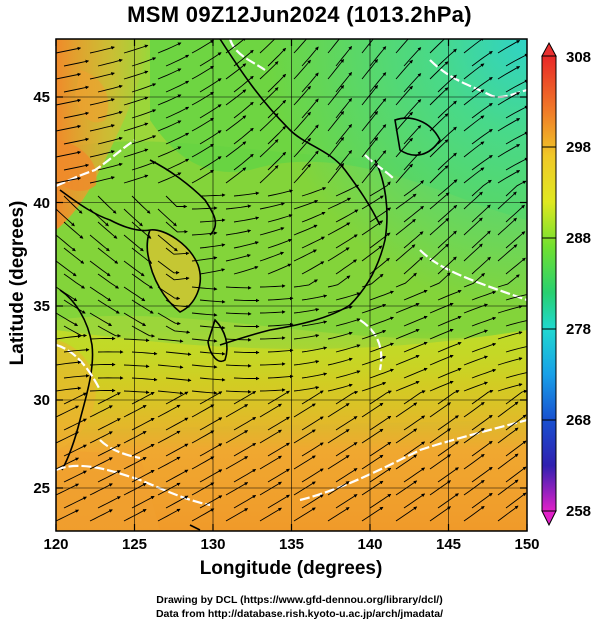 The image size is (599, 625). I want to click on x-tick-label: 145, so click(448, 544).